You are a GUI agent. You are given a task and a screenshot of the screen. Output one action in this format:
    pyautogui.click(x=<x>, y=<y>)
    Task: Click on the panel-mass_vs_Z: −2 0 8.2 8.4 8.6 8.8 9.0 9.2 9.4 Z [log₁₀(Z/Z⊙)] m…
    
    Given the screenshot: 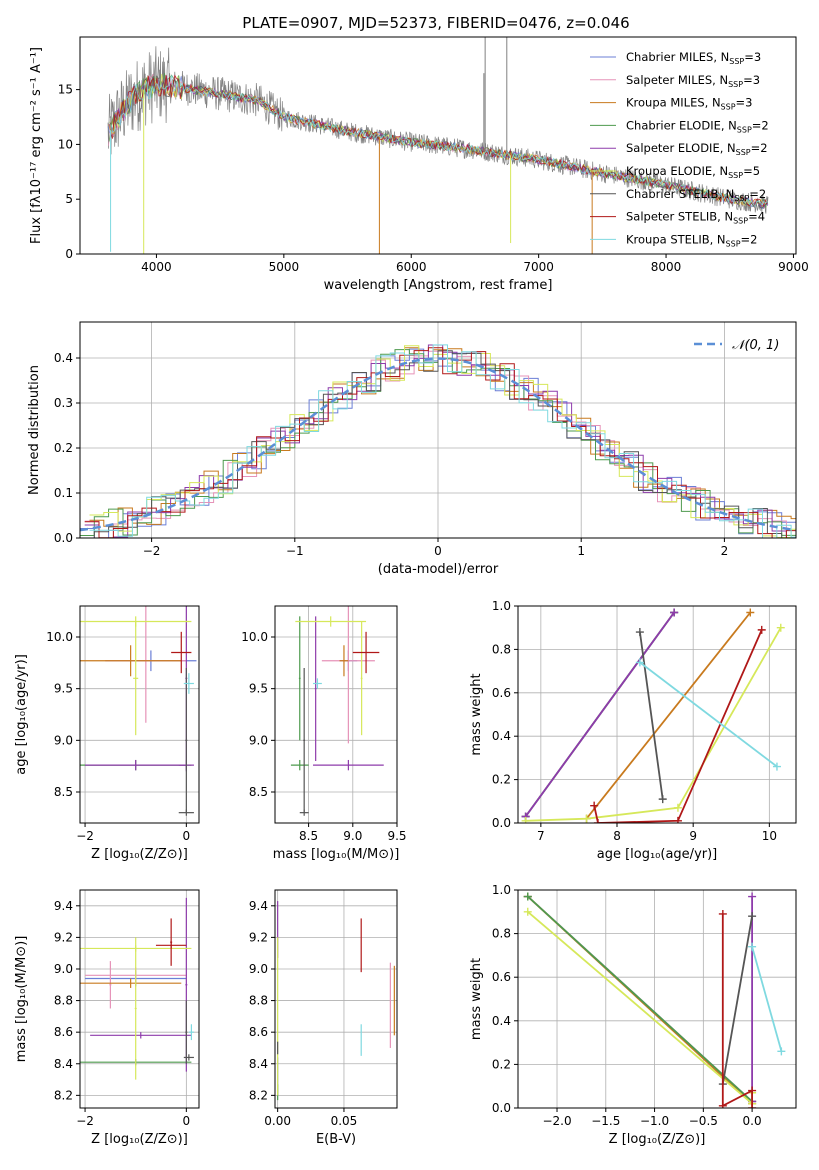 What is the action you would take?
    pyautogui.click(x=107, y=1018)
    